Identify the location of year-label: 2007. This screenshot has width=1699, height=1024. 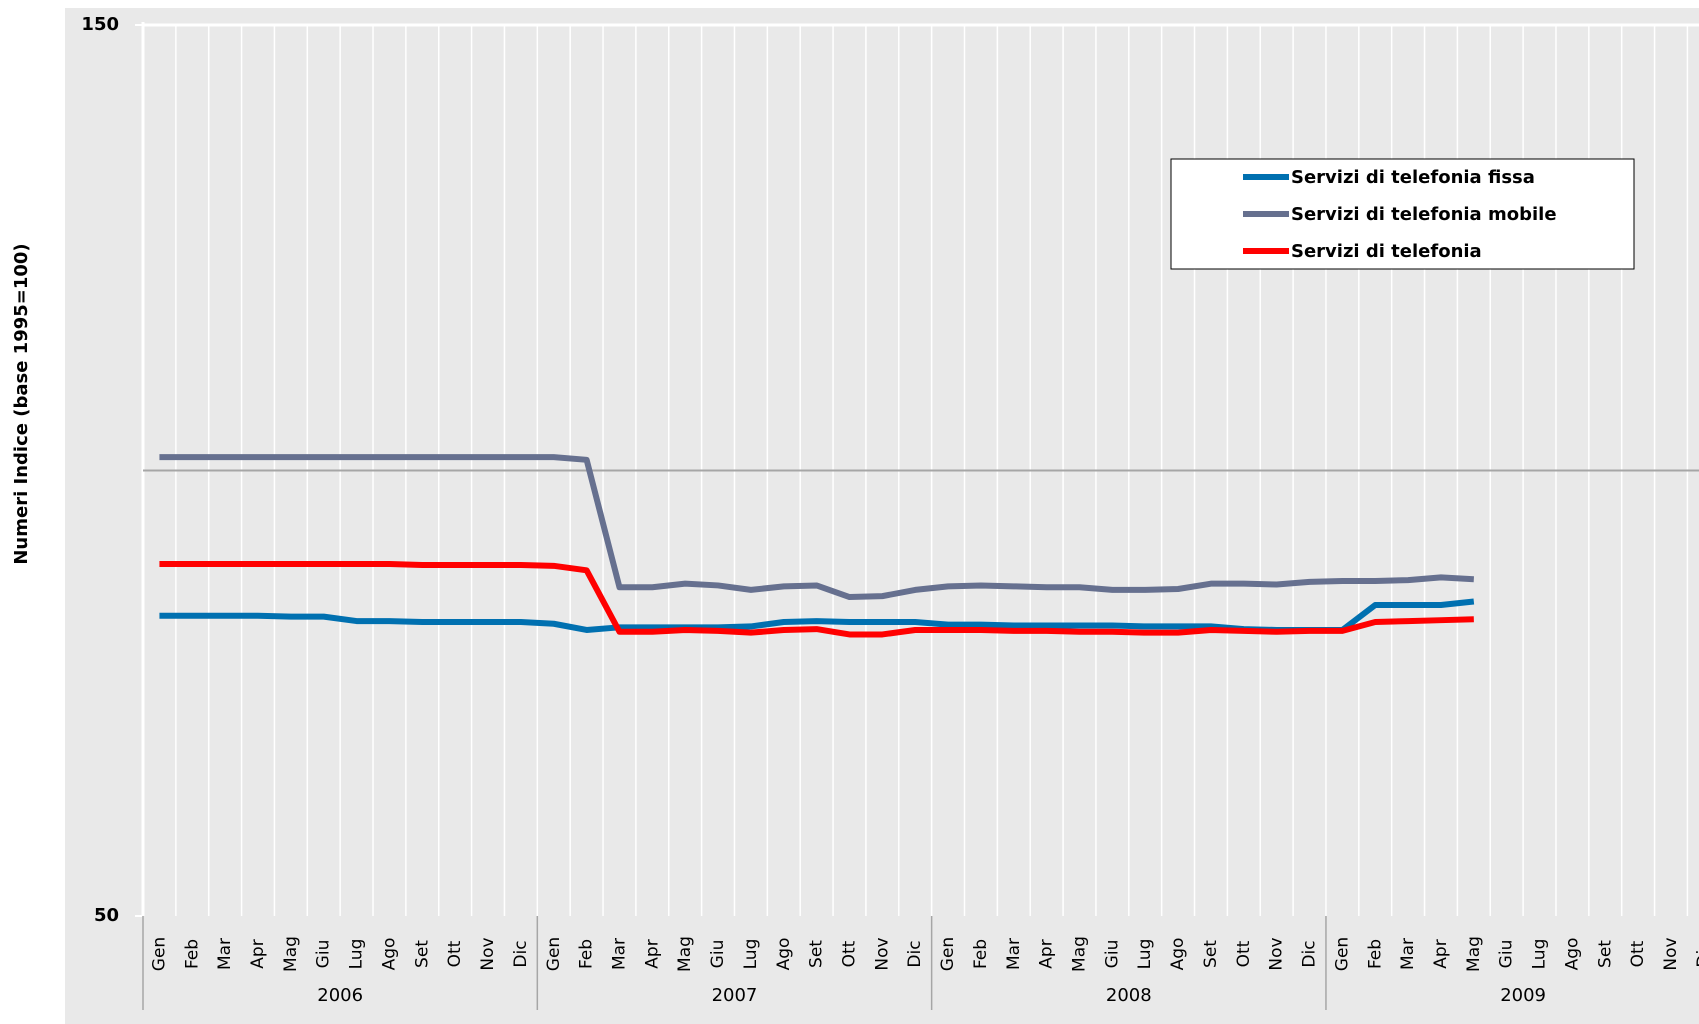
(735, 995).